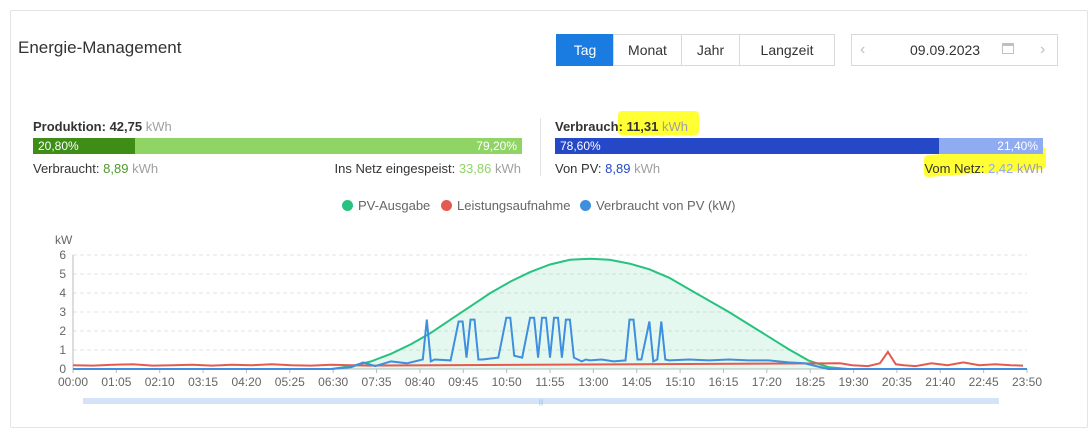 This screenshot has height=432, width=1092. What do you see at coordinates (496, 146) in the screenshot?
I see `production-bar-right-label: 79,20%` at bounding box center [496, 146].